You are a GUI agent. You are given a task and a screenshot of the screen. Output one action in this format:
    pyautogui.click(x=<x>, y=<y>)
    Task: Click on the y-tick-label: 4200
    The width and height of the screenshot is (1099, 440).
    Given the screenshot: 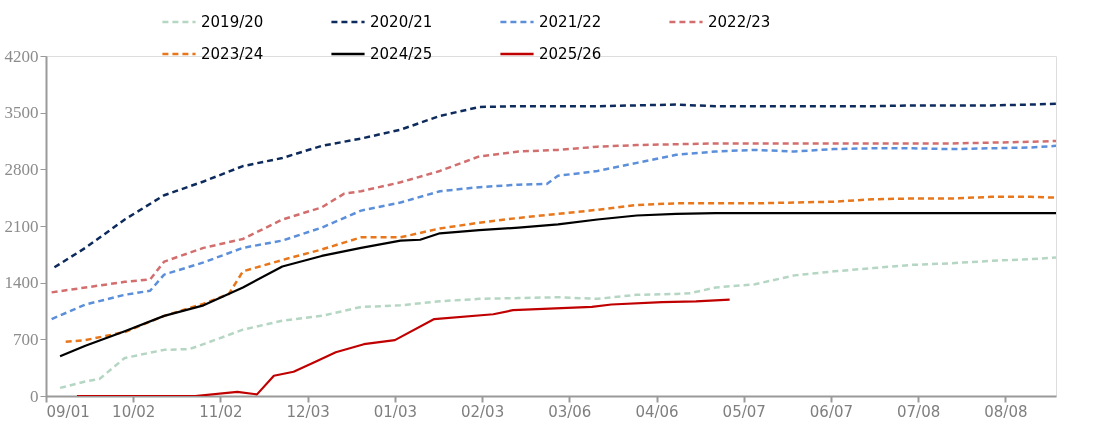 What is the action you would take?
    pyautogui.click(x=21, y=56)
    